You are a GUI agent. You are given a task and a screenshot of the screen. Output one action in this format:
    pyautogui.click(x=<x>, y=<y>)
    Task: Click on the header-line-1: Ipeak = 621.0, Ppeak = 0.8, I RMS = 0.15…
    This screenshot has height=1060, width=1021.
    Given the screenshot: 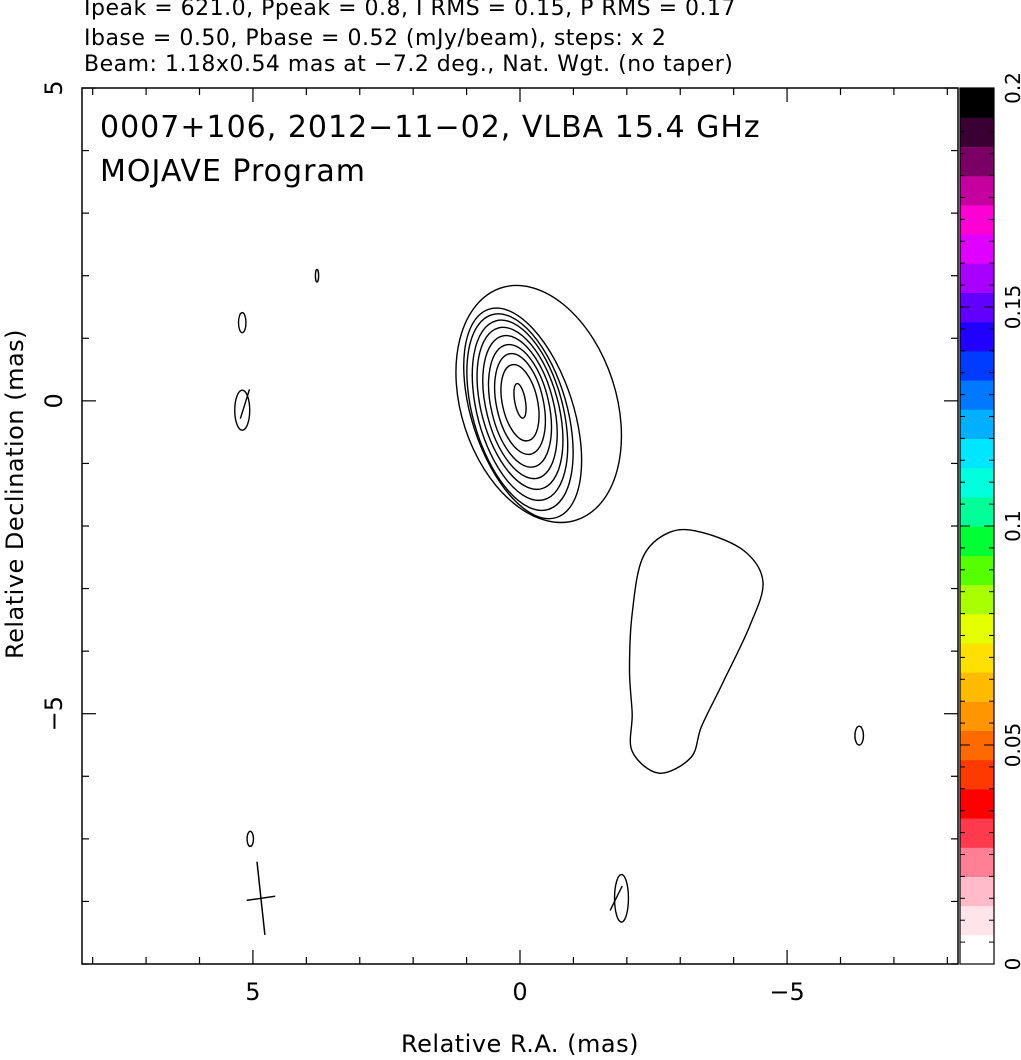 What is the action you would take?
    pyautogui.click(x=410, y=10)
    